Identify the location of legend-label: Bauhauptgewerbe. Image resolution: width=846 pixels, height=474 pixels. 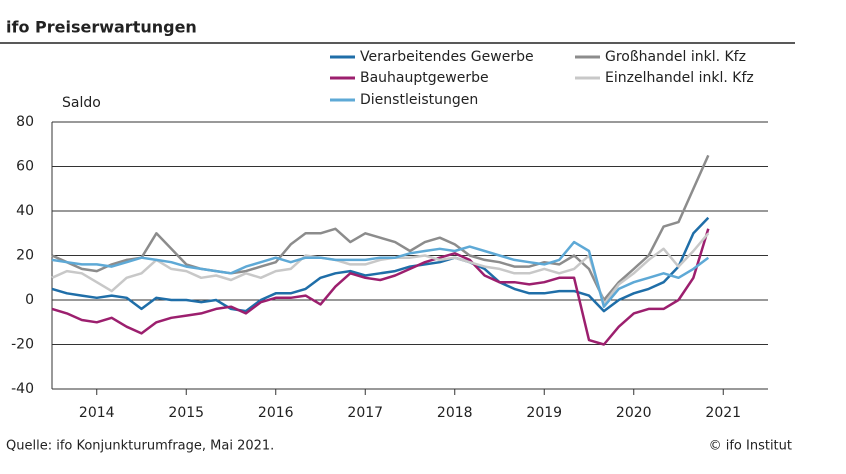
(424, 78).